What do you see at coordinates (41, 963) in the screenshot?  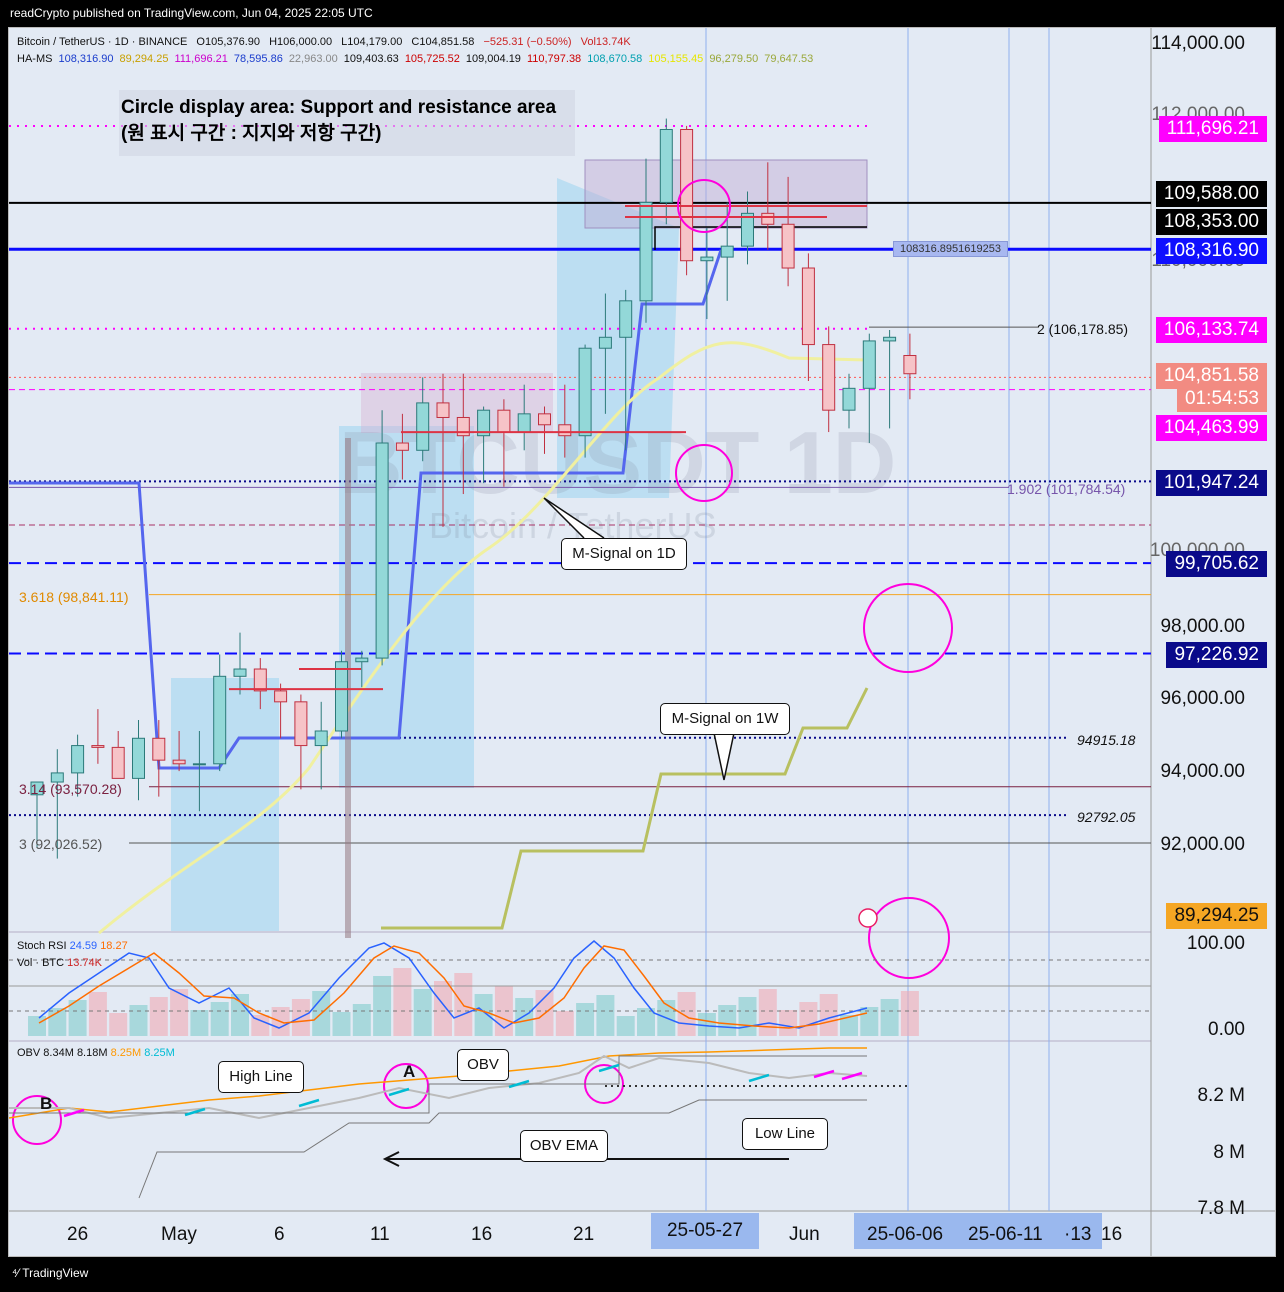 I see `vol-name: Vol · BTC` at bounding box center [41, 963].